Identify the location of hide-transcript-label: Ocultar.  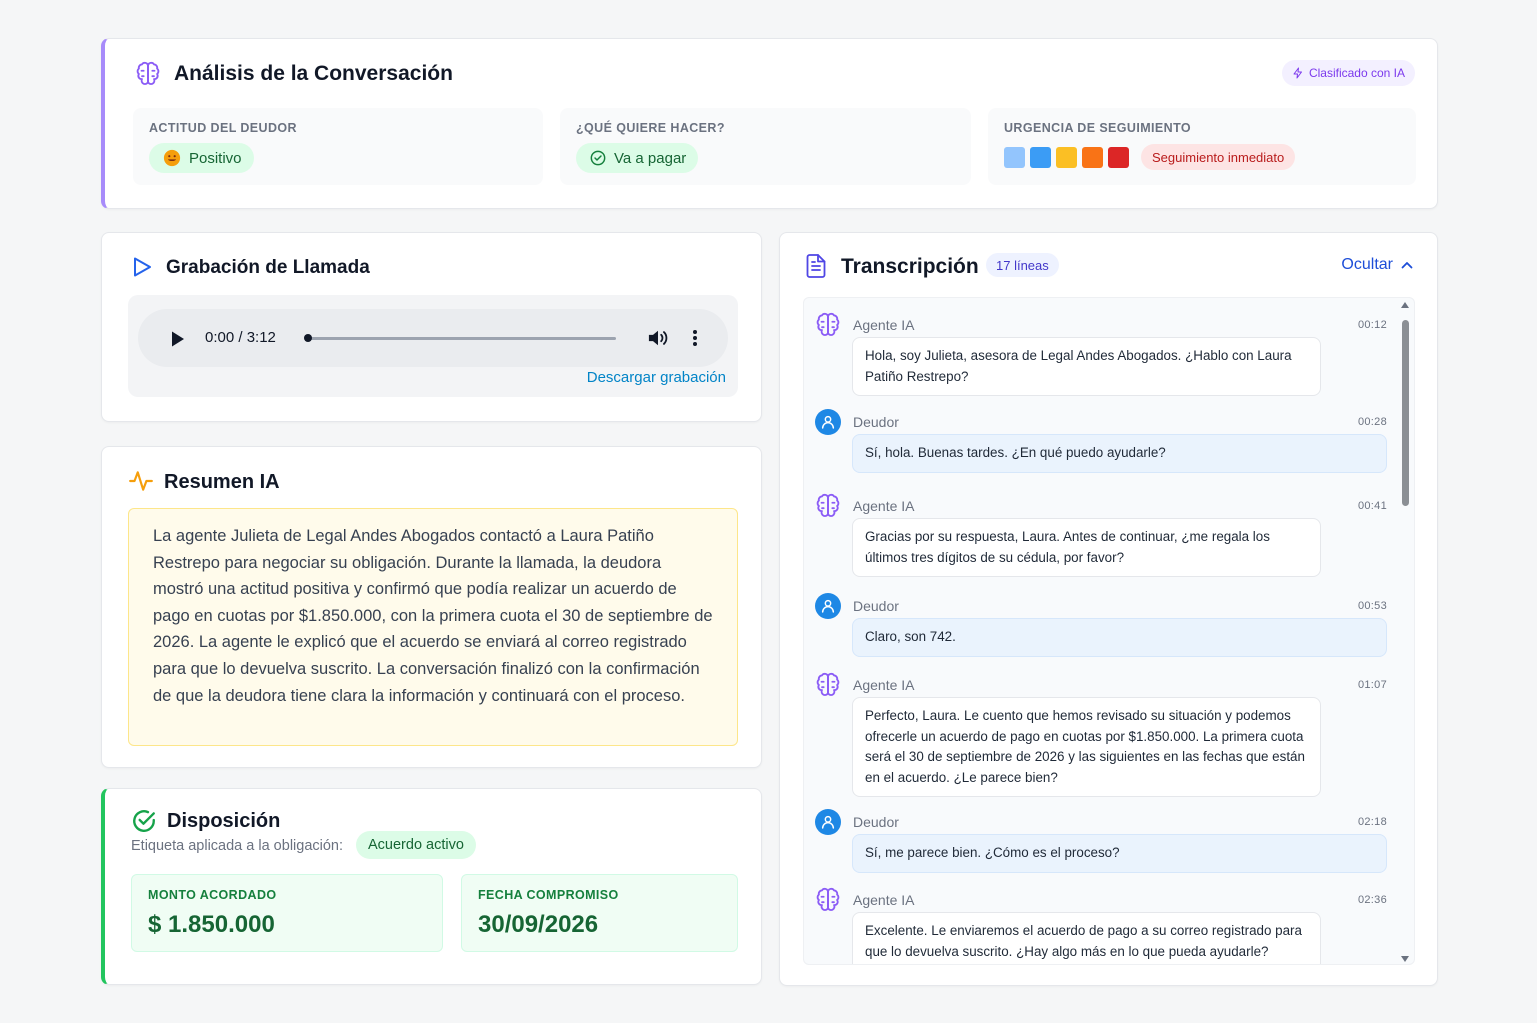
(1367, 264).